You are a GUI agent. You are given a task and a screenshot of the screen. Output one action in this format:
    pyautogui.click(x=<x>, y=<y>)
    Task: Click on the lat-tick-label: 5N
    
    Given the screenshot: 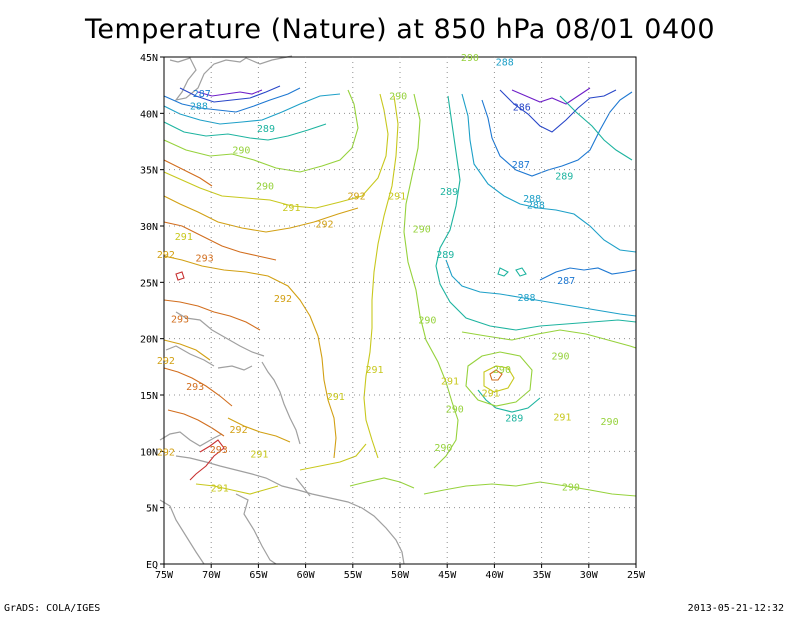 What is the action you would take?
    pyautogui.click(x=152, y=509)
    